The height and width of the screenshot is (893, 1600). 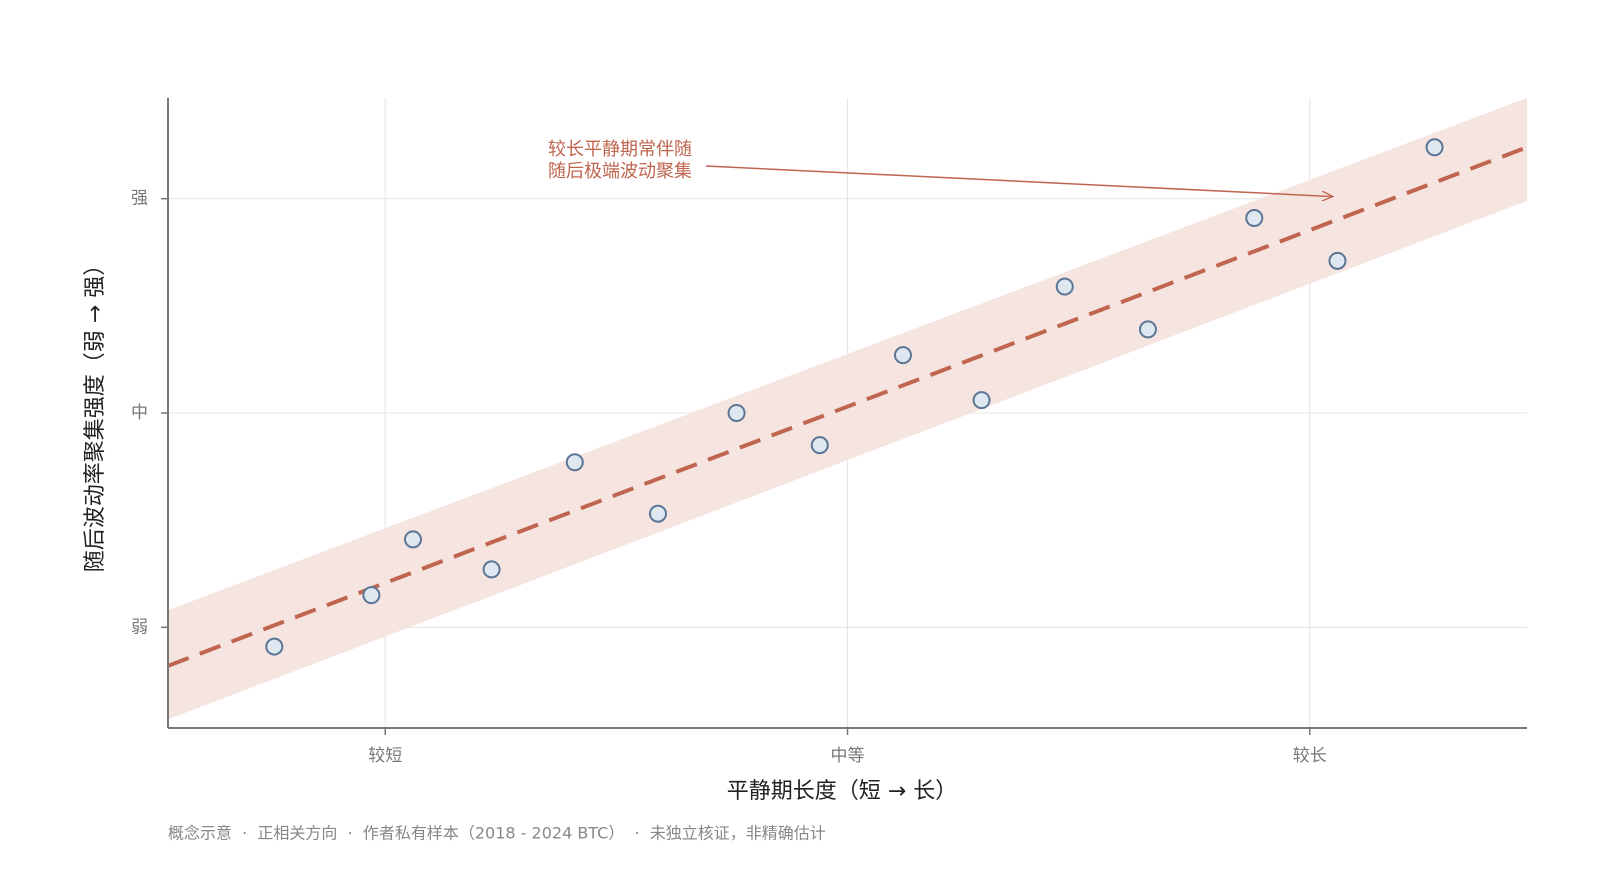 I want to click on annotation-arrow, so click(x=1019, y=181).